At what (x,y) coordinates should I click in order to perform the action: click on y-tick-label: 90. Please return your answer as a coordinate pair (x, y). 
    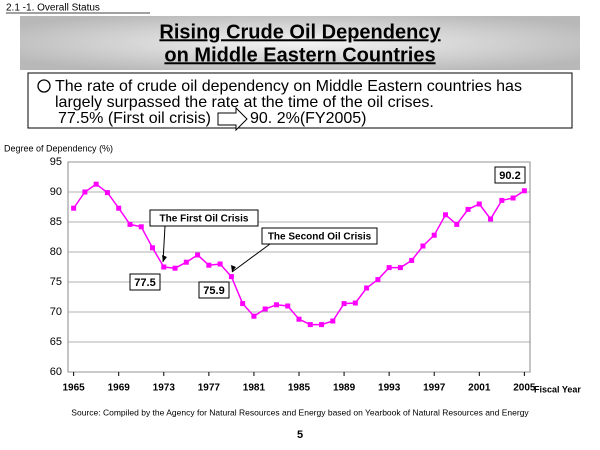
    Looking at the image, I should click on (56, 192).